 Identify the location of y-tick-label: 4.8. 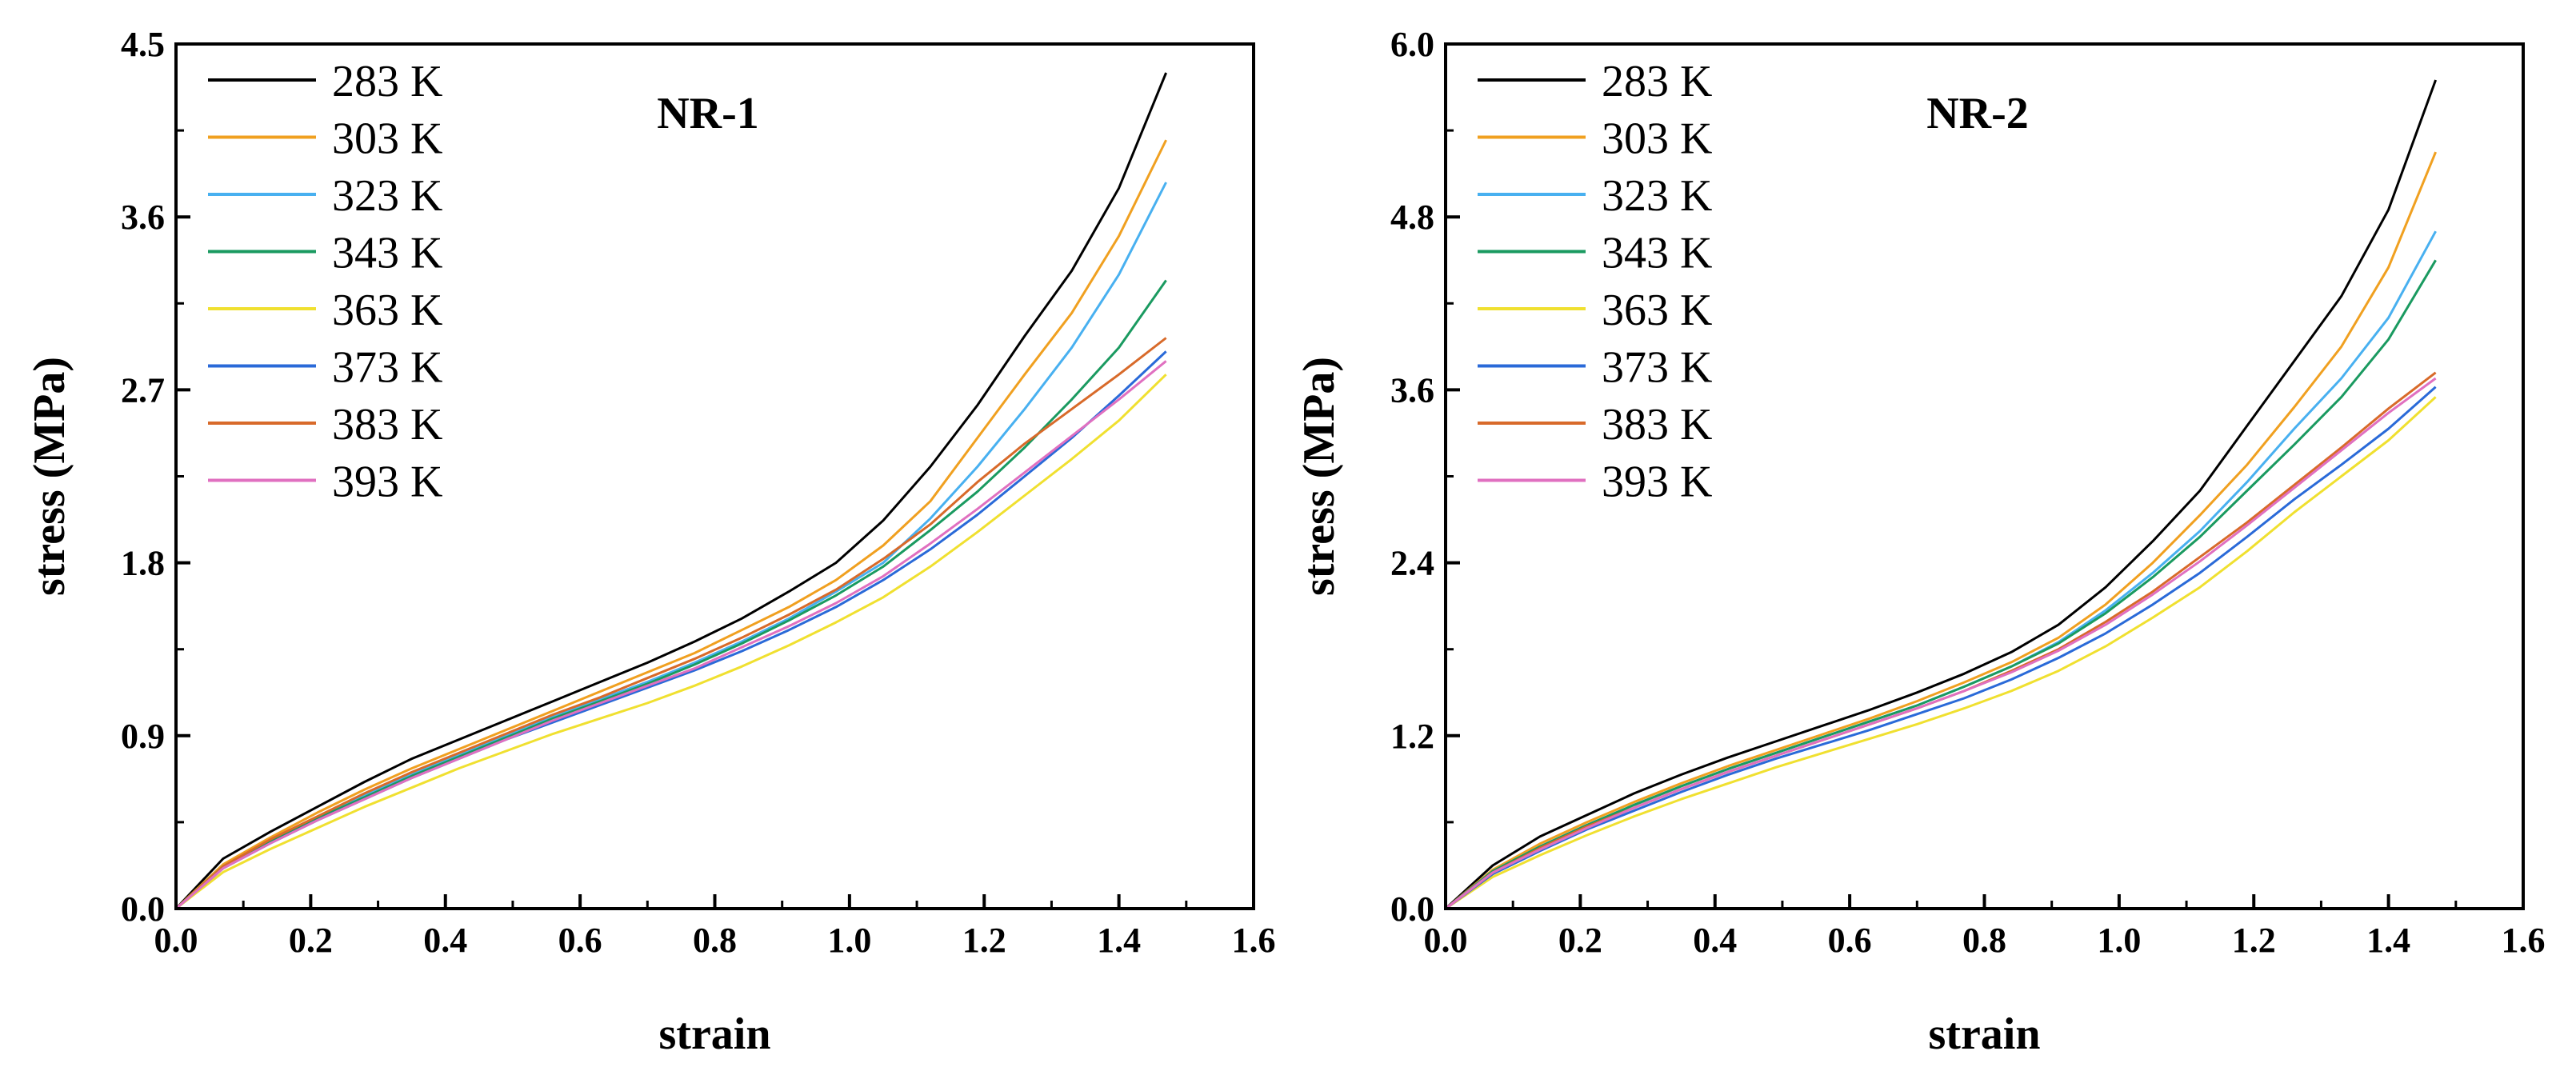
(1412, 217).